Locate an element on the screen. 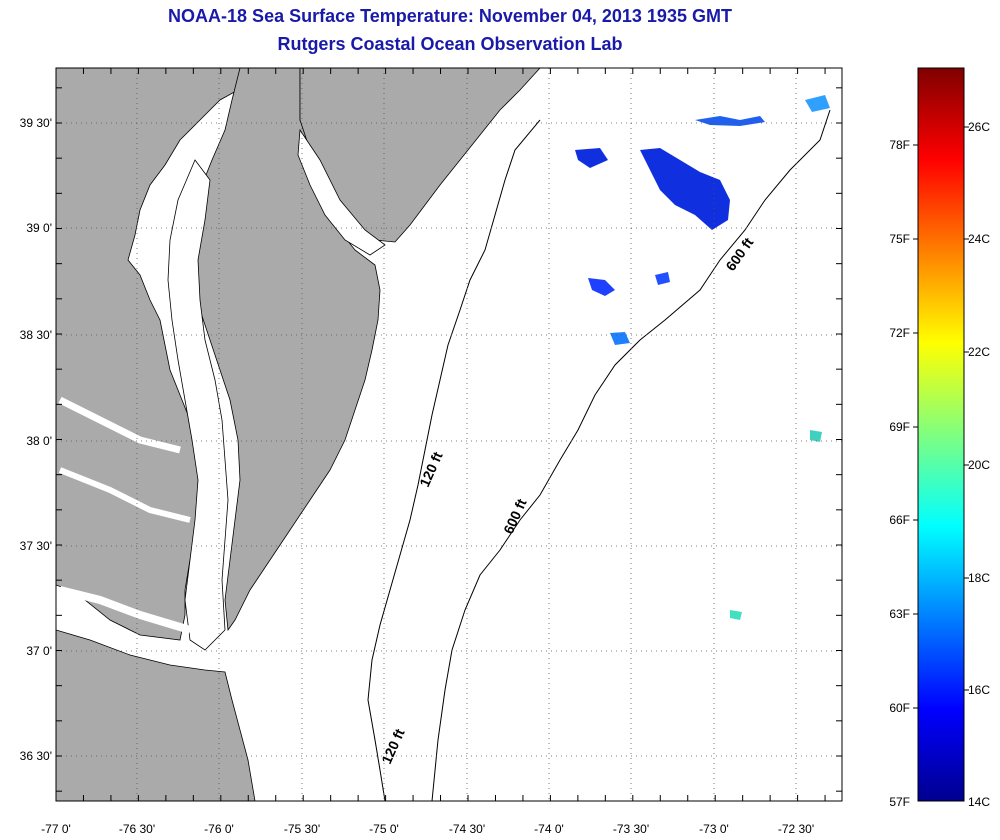 Image resolution: width=1000 pixels, height=840 pixels. river-rappahannock is located at coordinates (124, 495).